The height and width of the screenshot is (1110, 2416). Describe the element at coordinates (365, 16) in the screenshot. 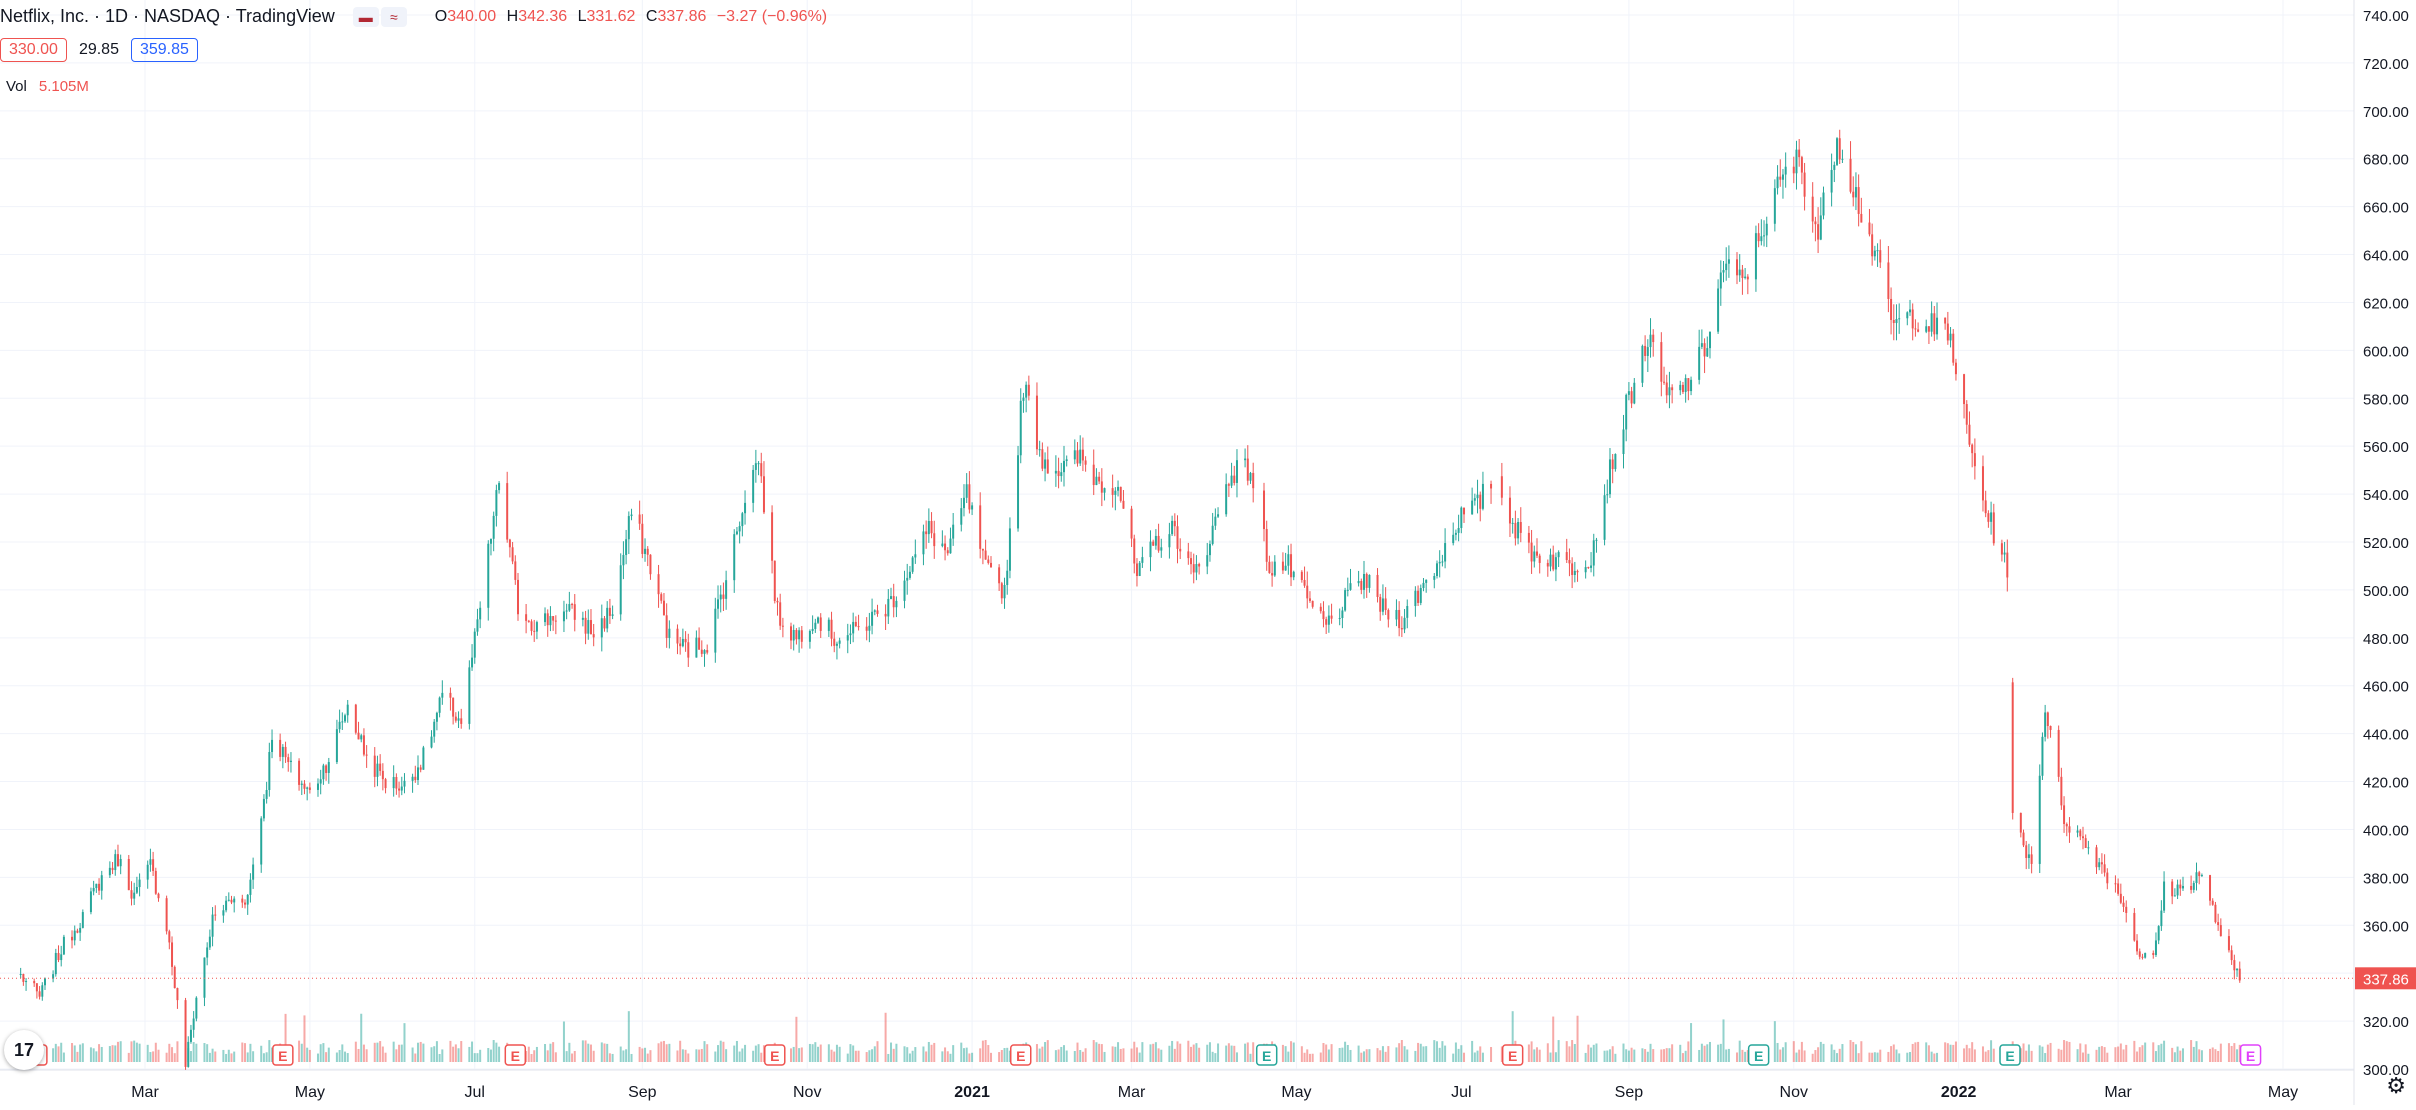

I see `collapse-legend-icon: ▬` at that location.